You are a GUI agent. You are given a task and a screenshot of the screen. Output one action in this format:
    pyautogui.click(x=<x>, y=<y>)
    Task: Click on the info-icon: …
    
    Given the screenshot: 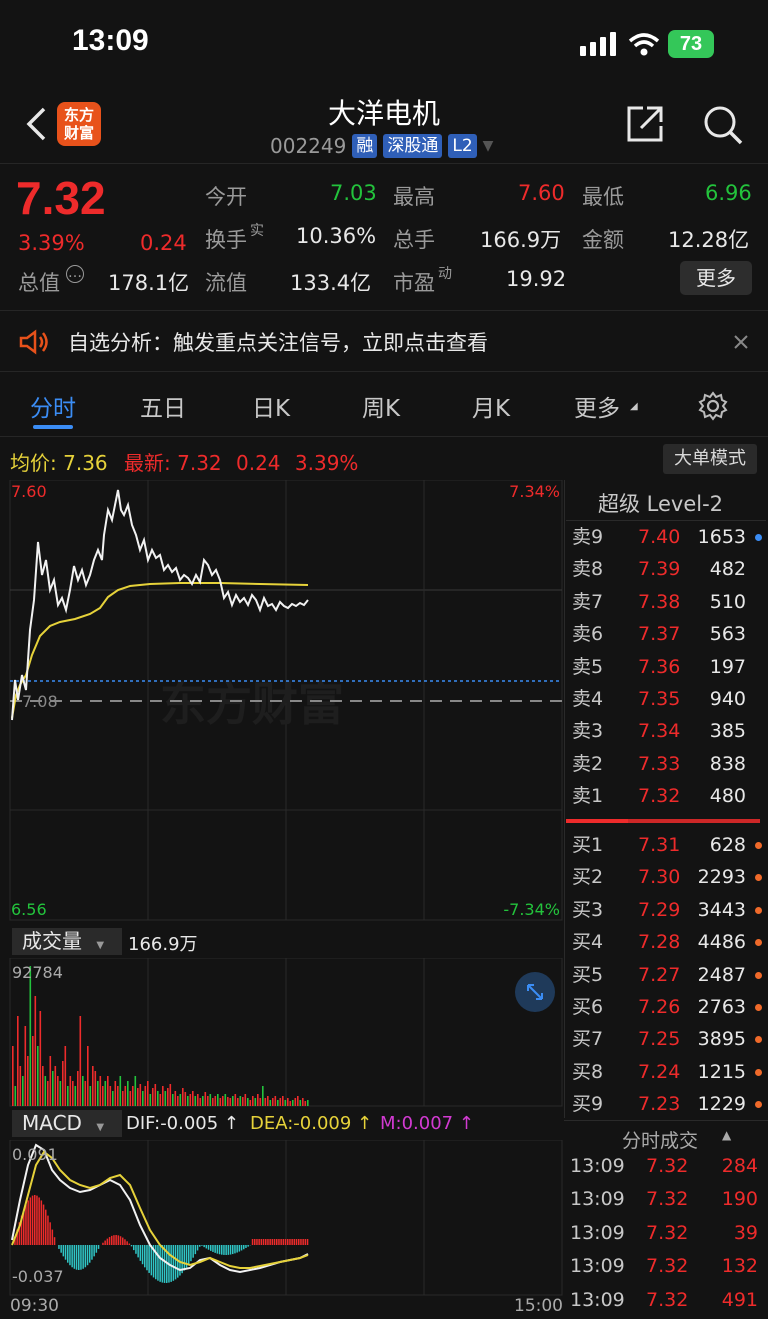 What is the action you would take?
    pyautogui.click(x=75, y=274)
    